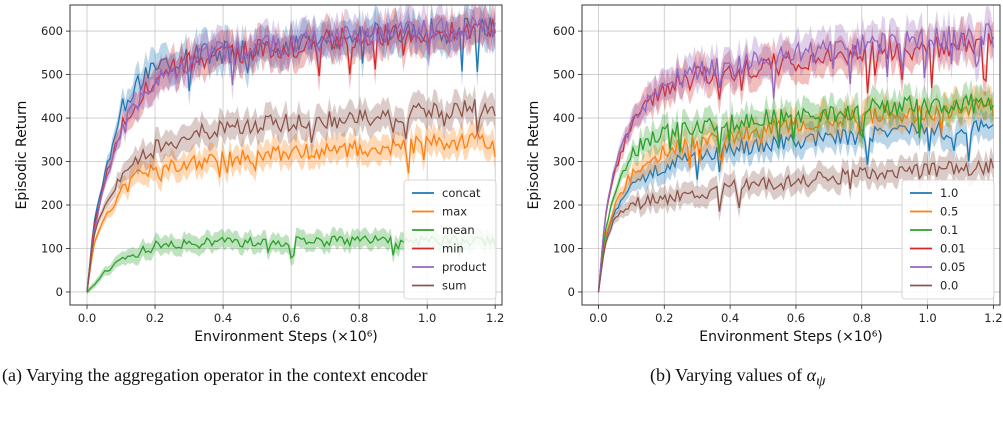 This screenshot has height=436, width=1003. Describe the element at coordinates (454, 212) in the screenshot. I see `legend-label-max: max` at that location.